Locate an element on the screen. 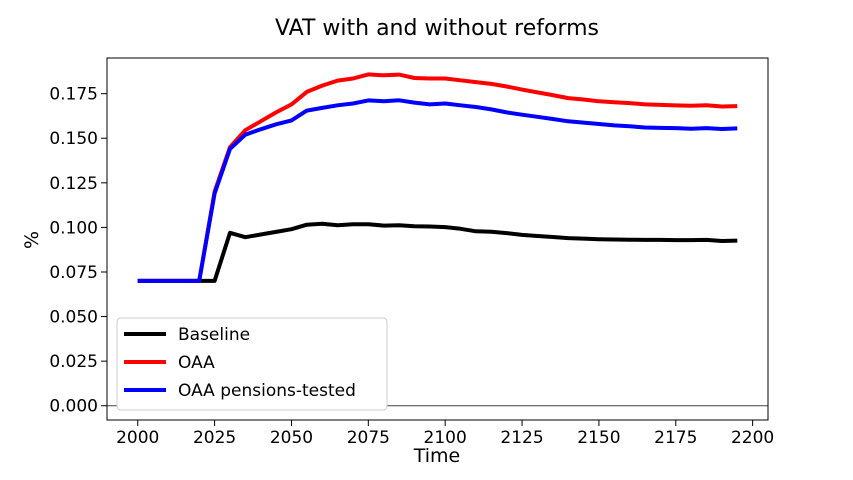 This screenshot has height=480, width=853. x-tick-label: 2075 is located at coordinates (368, 438).